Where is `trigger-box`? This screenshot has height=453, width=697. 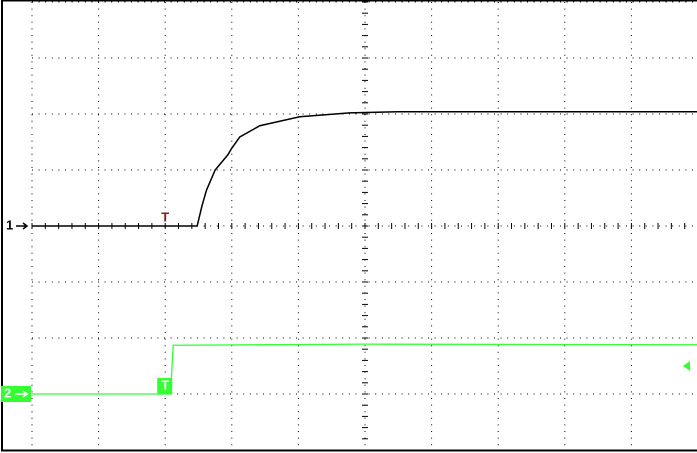 trigger-box is located at coordinates (165, 386).